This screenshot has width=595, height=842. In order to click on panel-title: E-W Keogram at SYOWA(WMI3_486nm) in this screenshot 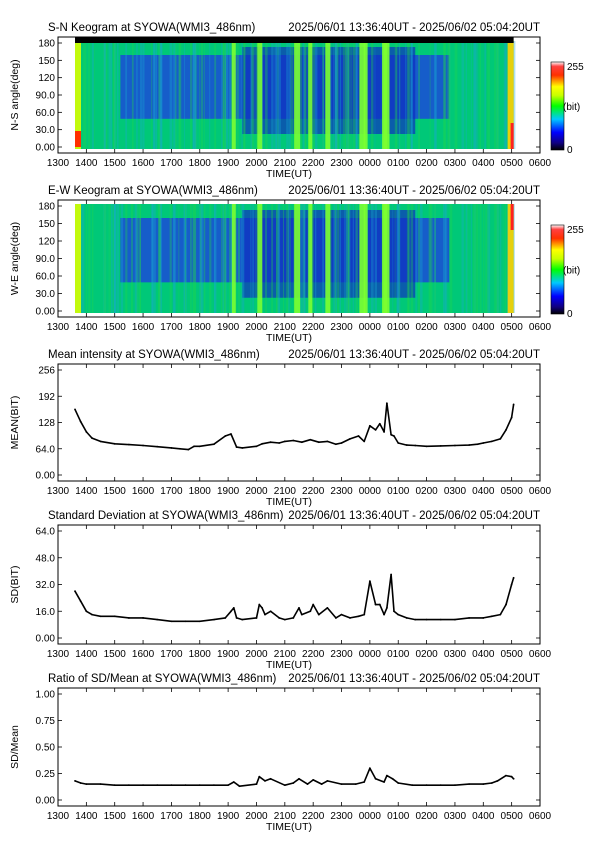, I will do `click(153, 191)`.